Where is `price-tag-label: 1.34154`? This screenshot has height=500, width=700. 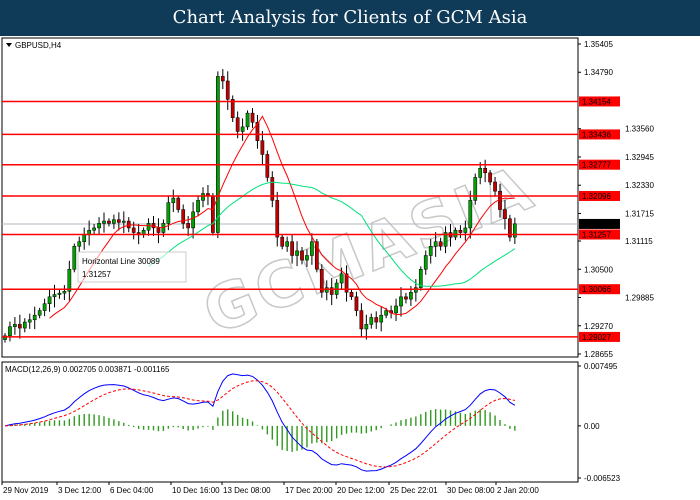 price-tag-label: 1.34154 is located at coordinates (596, 101).